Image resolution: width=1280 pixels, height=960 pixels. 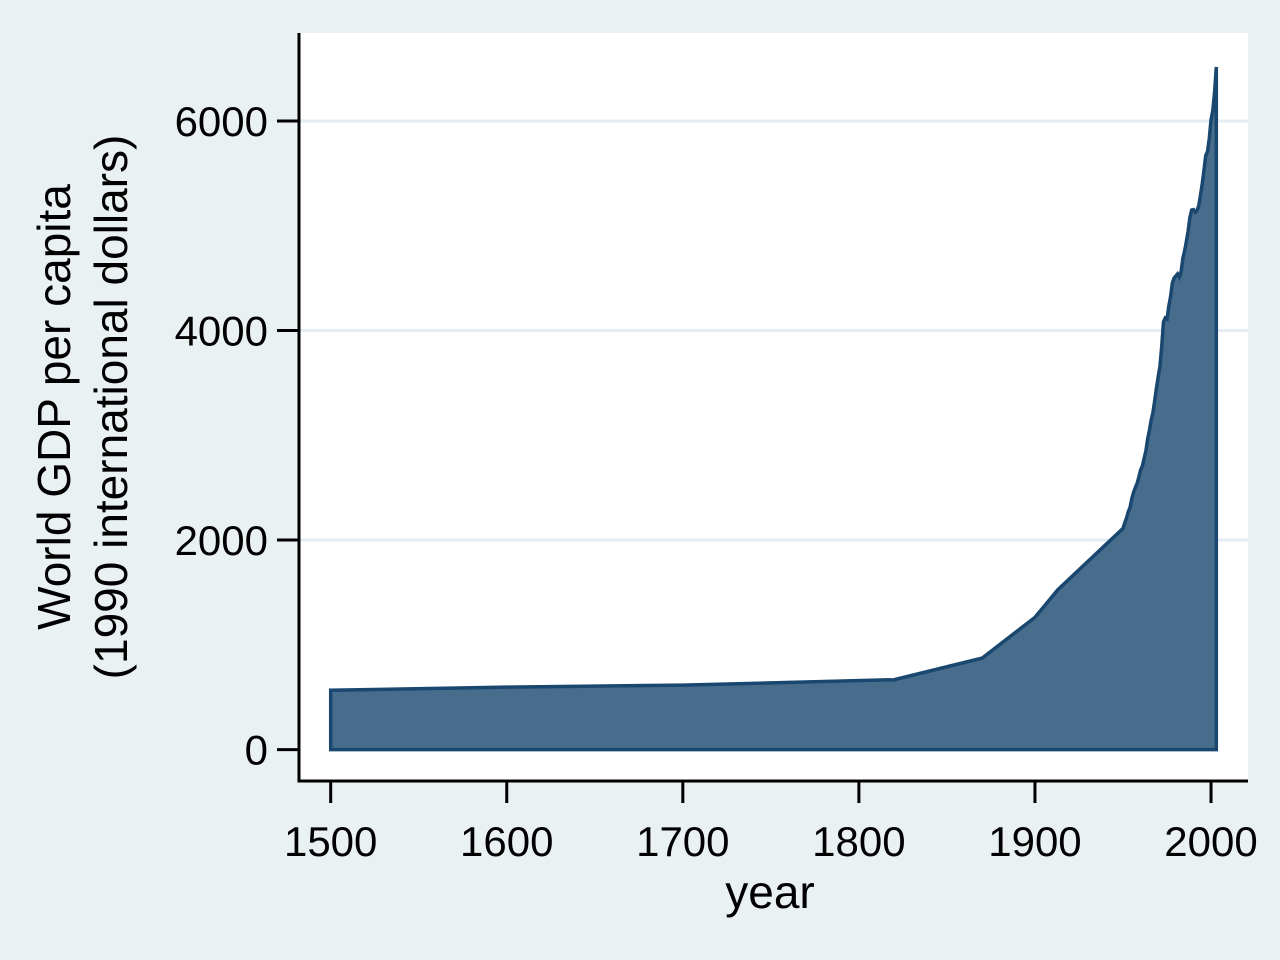 I want to click on x-tick-label-1900: 1900, so click(x=1034, y=841).